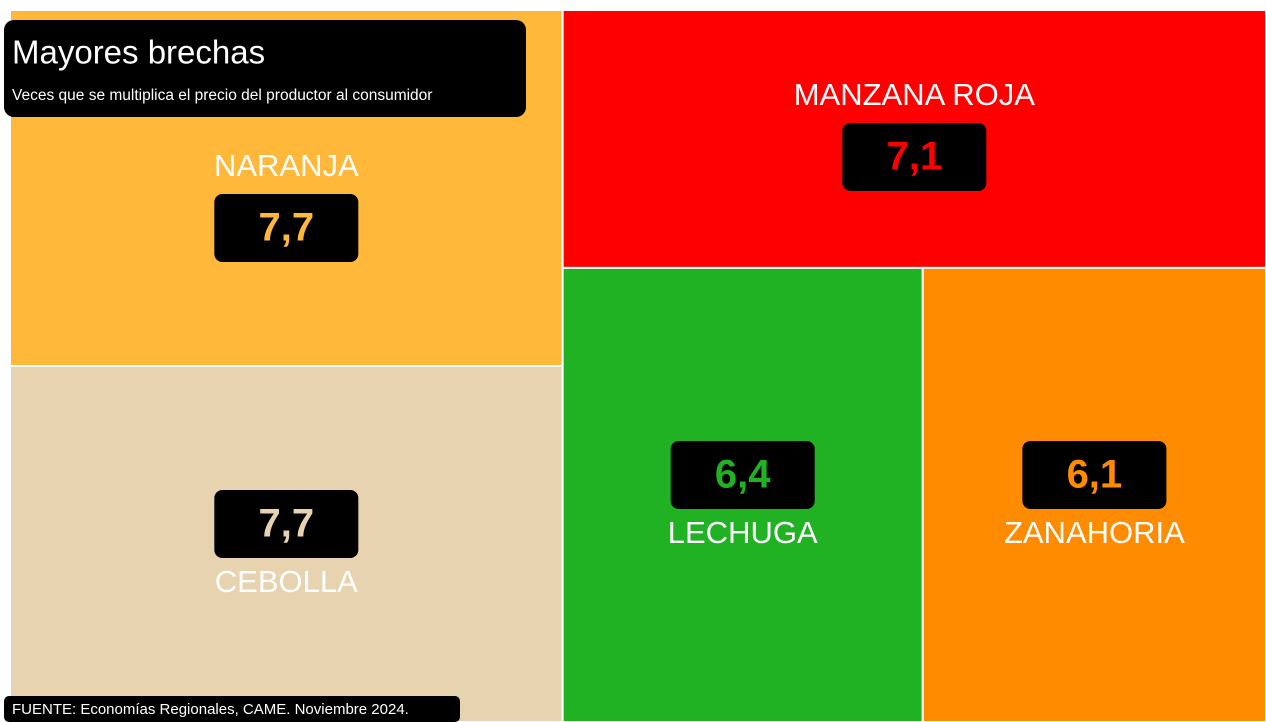  I want to click on value-label: 7,1, so click(915, 157).